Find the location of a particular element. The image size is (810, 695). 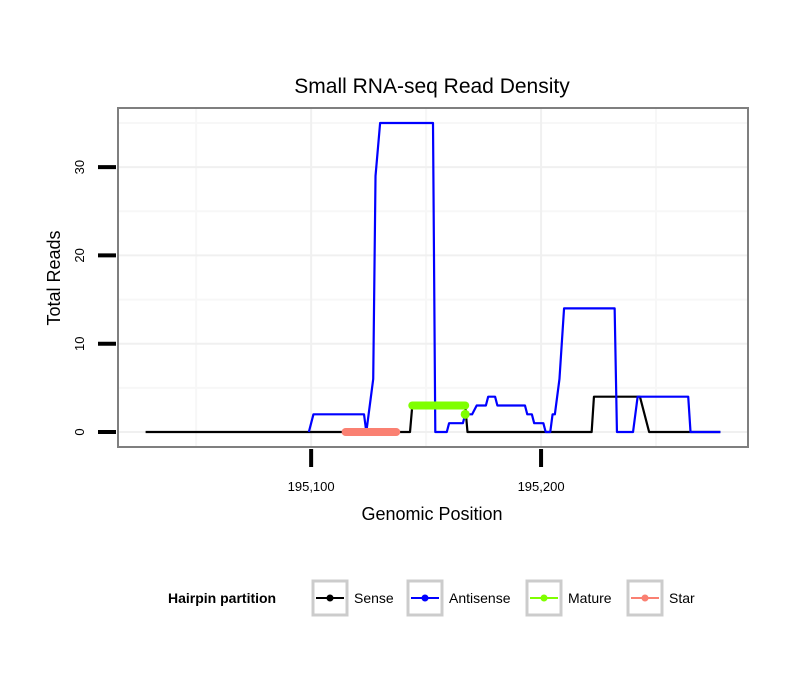

x-tick-label: 195,100 is located at coordinates (311, 486).